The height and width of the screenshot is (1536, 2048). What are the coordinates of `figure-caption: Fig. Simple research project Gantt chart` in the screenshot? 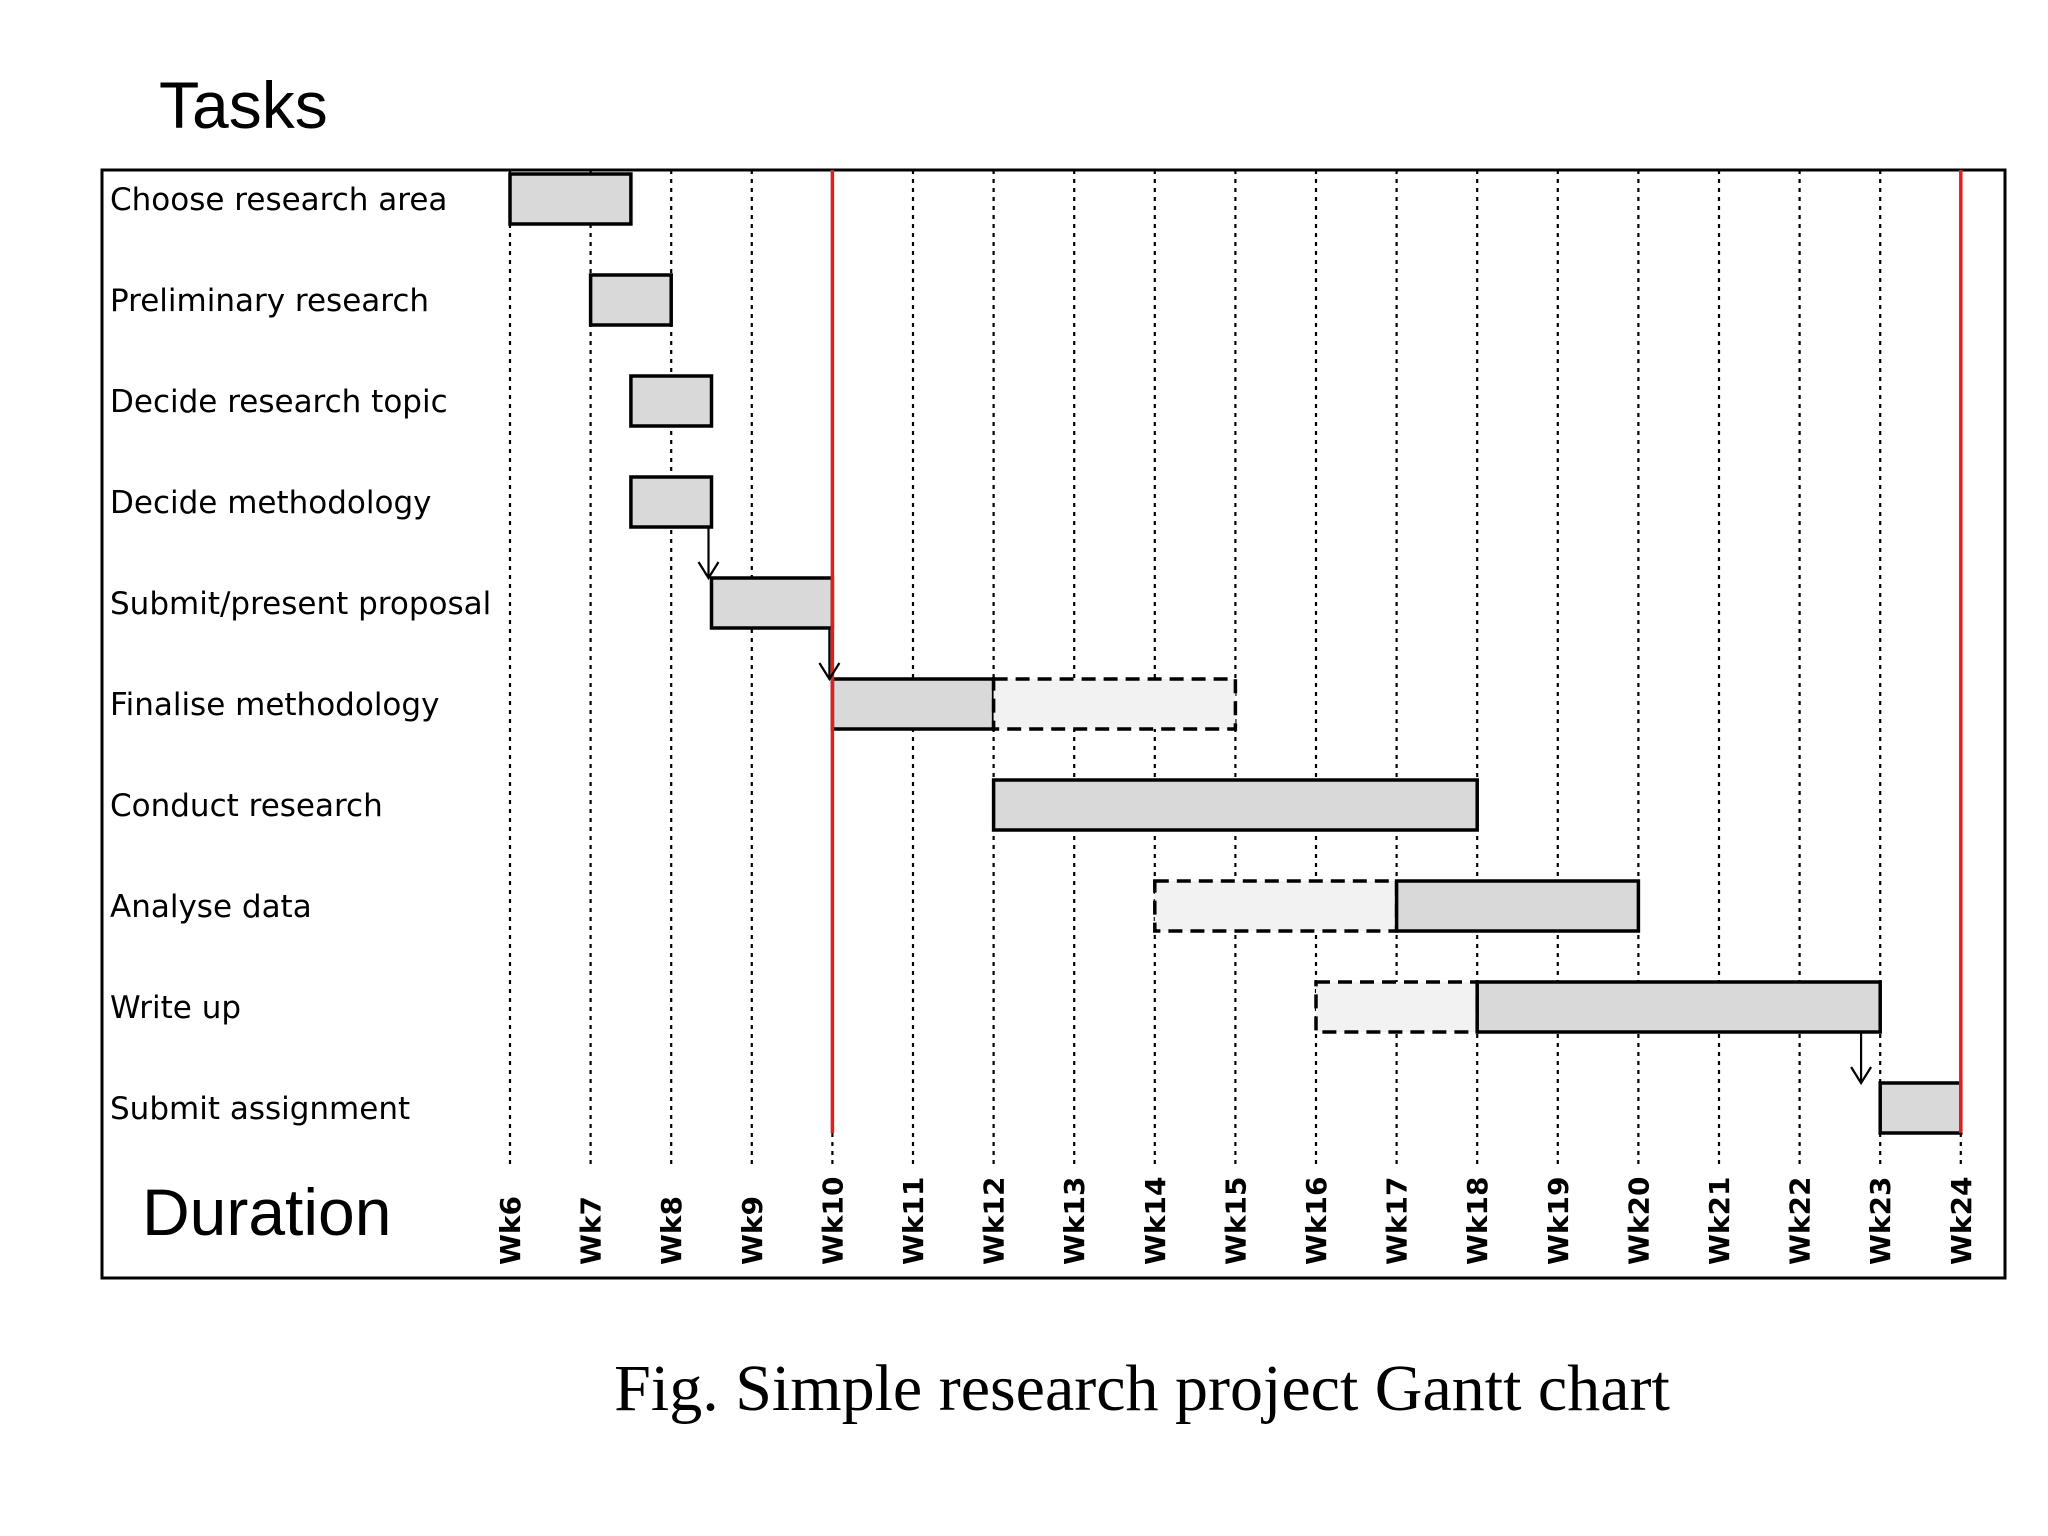 It's located at (1142, 1388).